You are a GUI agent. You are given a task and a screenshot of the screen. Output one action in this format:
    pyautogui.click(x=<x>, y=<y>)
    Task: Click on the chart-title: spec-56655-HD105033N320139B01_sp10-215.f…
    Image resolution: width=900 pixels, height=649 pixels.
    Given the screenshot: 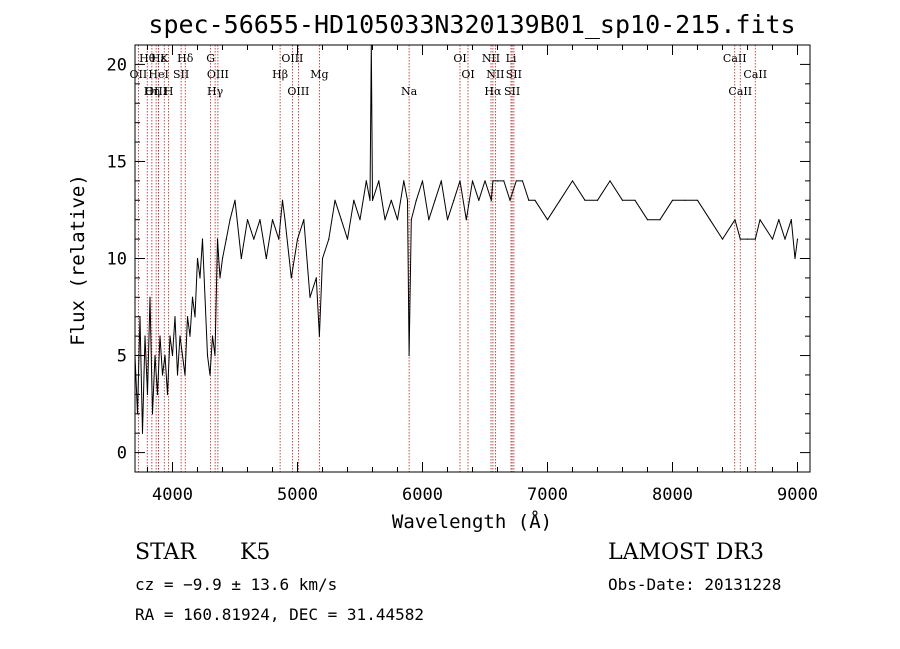 What is the action you would take?
    pyautogui.click(x=471, y=24)
    